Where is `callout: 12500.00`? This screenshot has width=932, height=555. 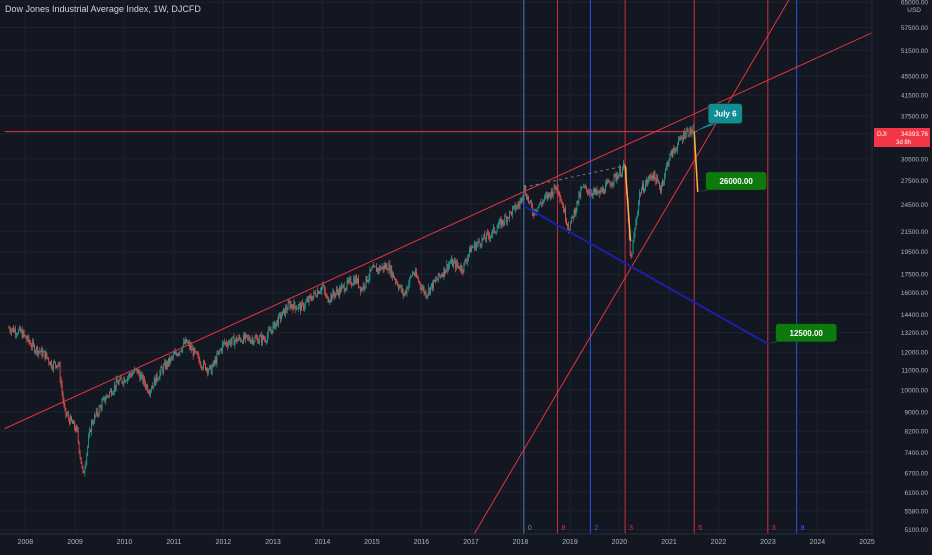
callout: 12500.00 is located at coordinates (802, 333).